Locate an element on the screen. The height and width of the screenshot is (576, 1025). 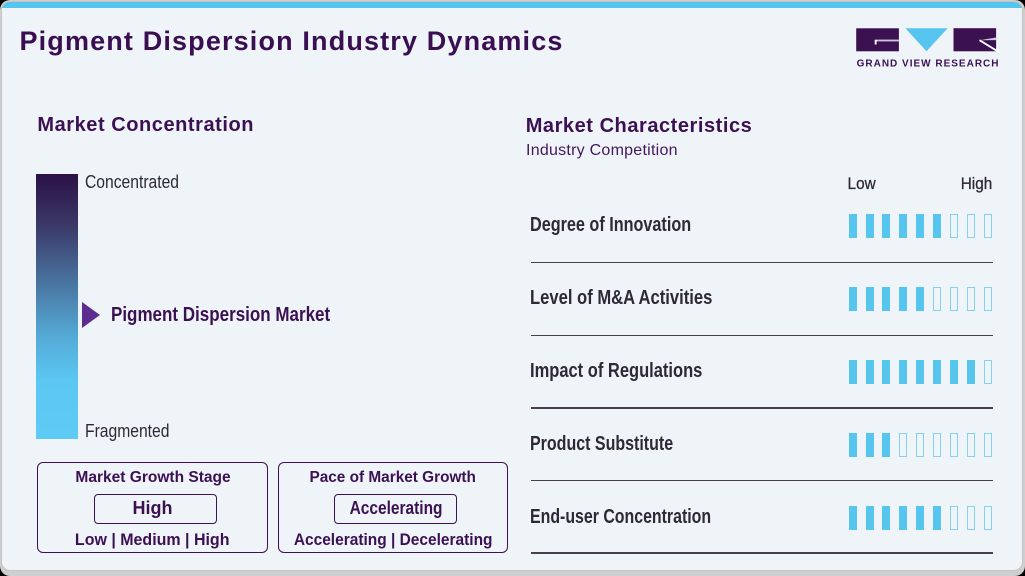
svg-text: GRAND VIEW RESEARCH is located at coordinates (928, 64).